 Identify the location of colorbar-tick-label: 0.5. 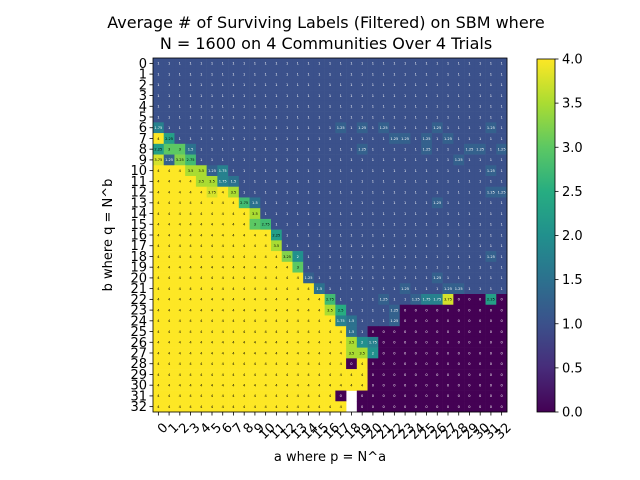
(572, 368).